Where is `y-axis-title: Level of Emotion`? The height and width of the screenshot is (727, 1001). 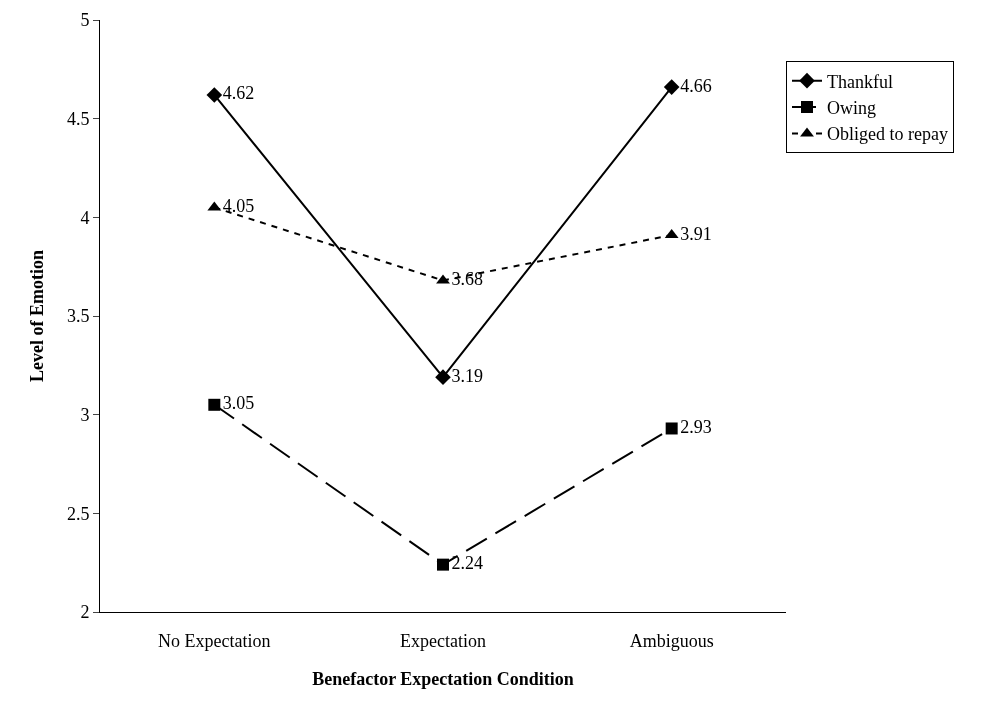 y-axis-title: Level of Emotion is located at coordinates (37, 316).